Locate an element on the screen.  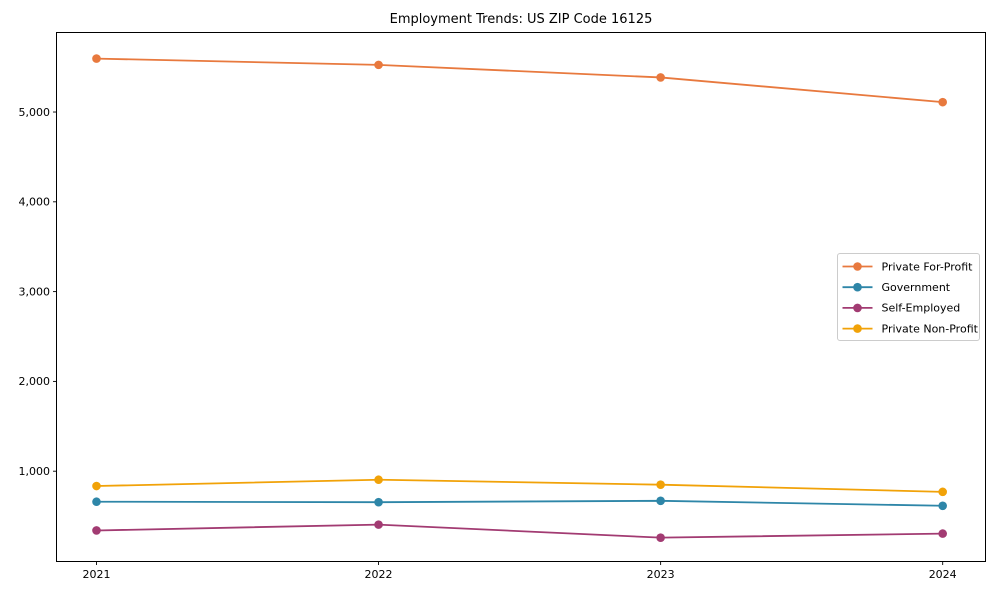
legend-label-private-for-profit: Private For-Profit is located at coordinates (928, 266).